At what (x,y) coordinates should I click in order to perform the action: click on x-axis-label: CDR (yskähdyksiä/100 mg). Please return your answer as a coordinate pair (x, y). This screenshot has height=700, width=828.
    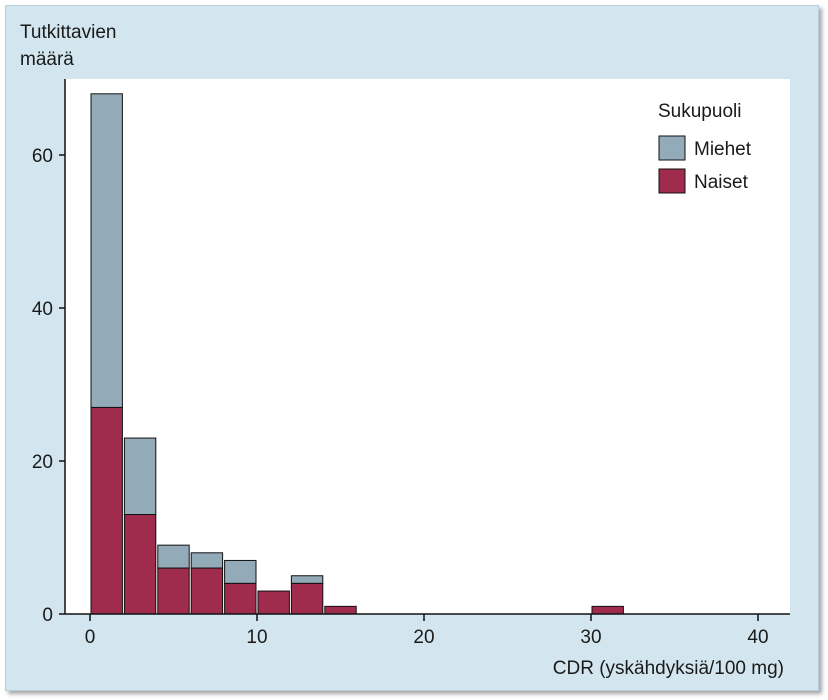
    Looking at the image, I should click on (668, 668).